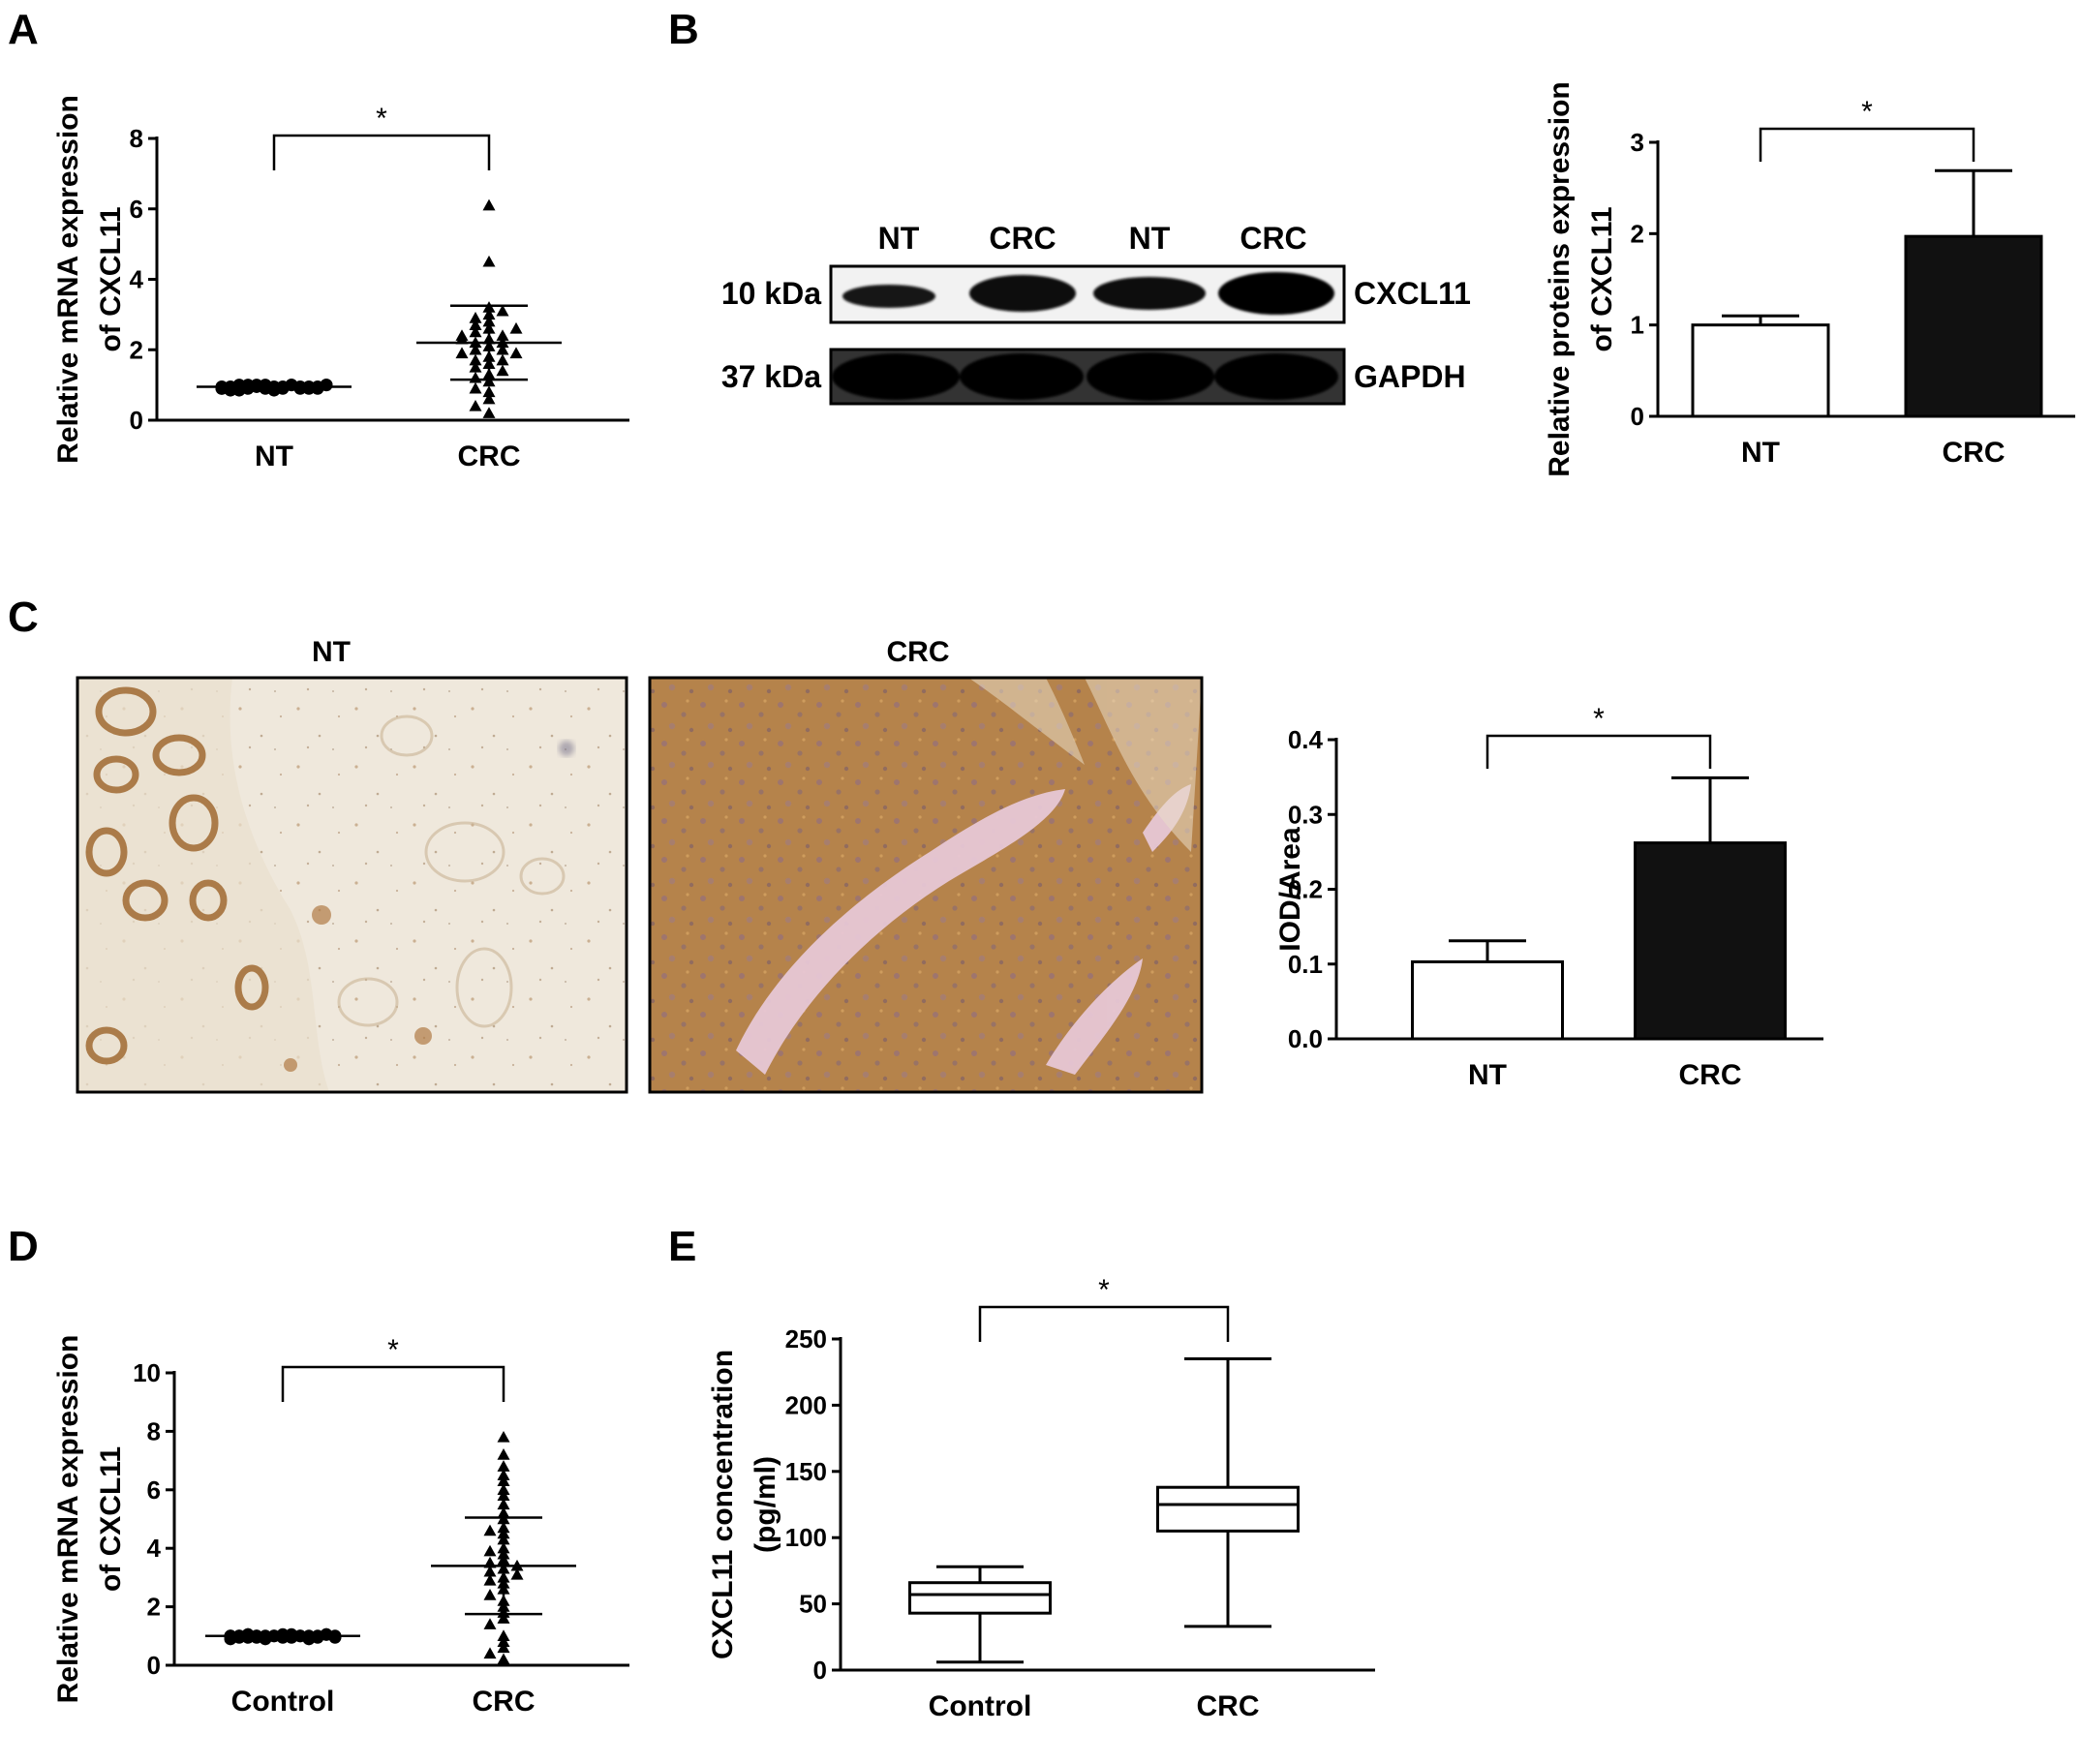  I want to click on box, so click(1228, 1509).